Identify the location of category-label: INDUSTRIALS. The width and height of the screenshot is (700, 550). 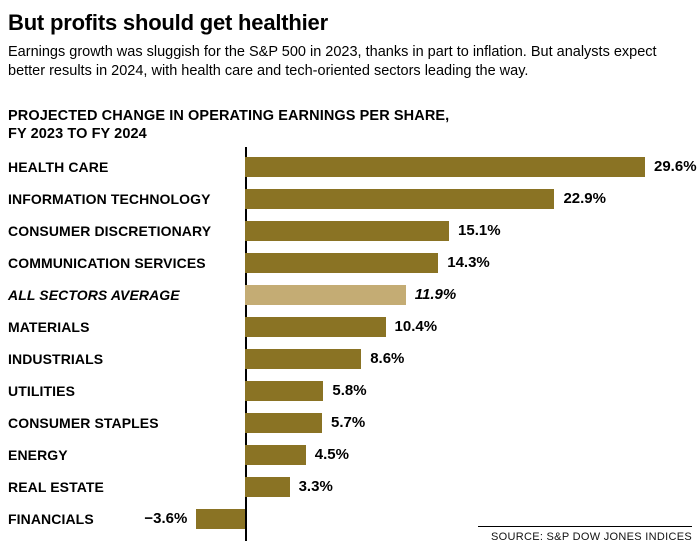
(56, 358).